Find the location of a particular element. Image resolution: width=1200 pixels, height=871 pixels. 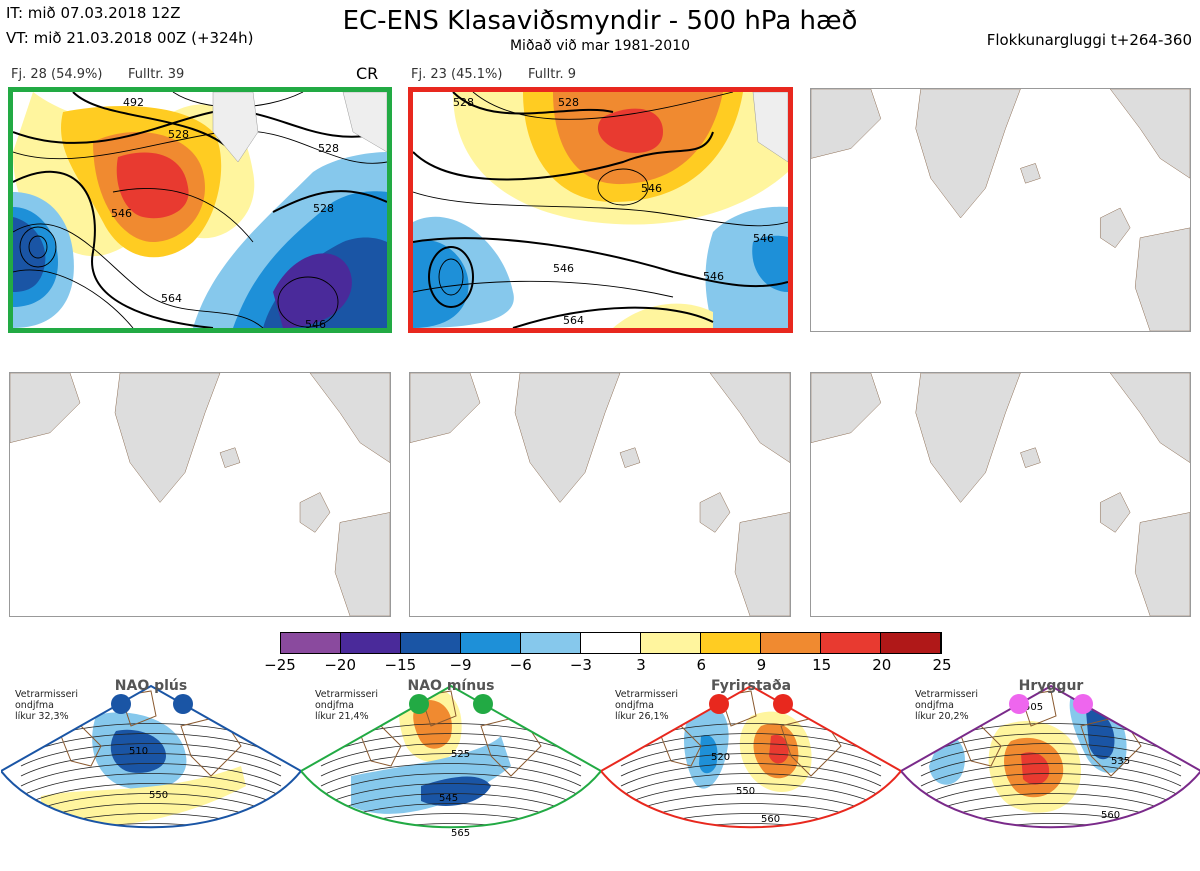

regime-name: NAO mínus is located at coordinates (451, 686).